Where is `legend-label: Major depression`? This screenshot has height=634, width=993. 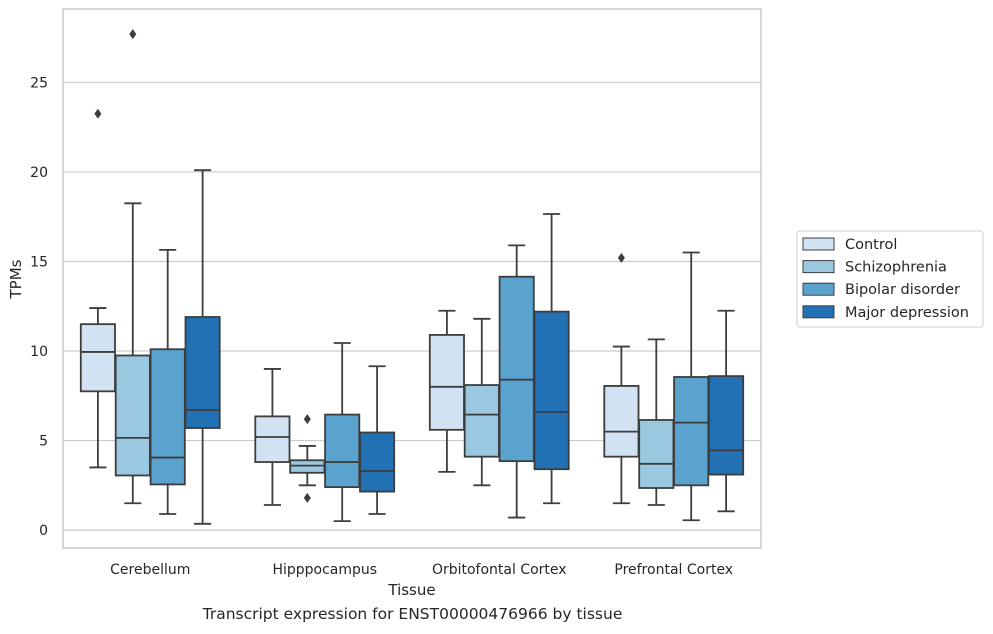 legend-label: Major depression is located at coordinates (907, 313).